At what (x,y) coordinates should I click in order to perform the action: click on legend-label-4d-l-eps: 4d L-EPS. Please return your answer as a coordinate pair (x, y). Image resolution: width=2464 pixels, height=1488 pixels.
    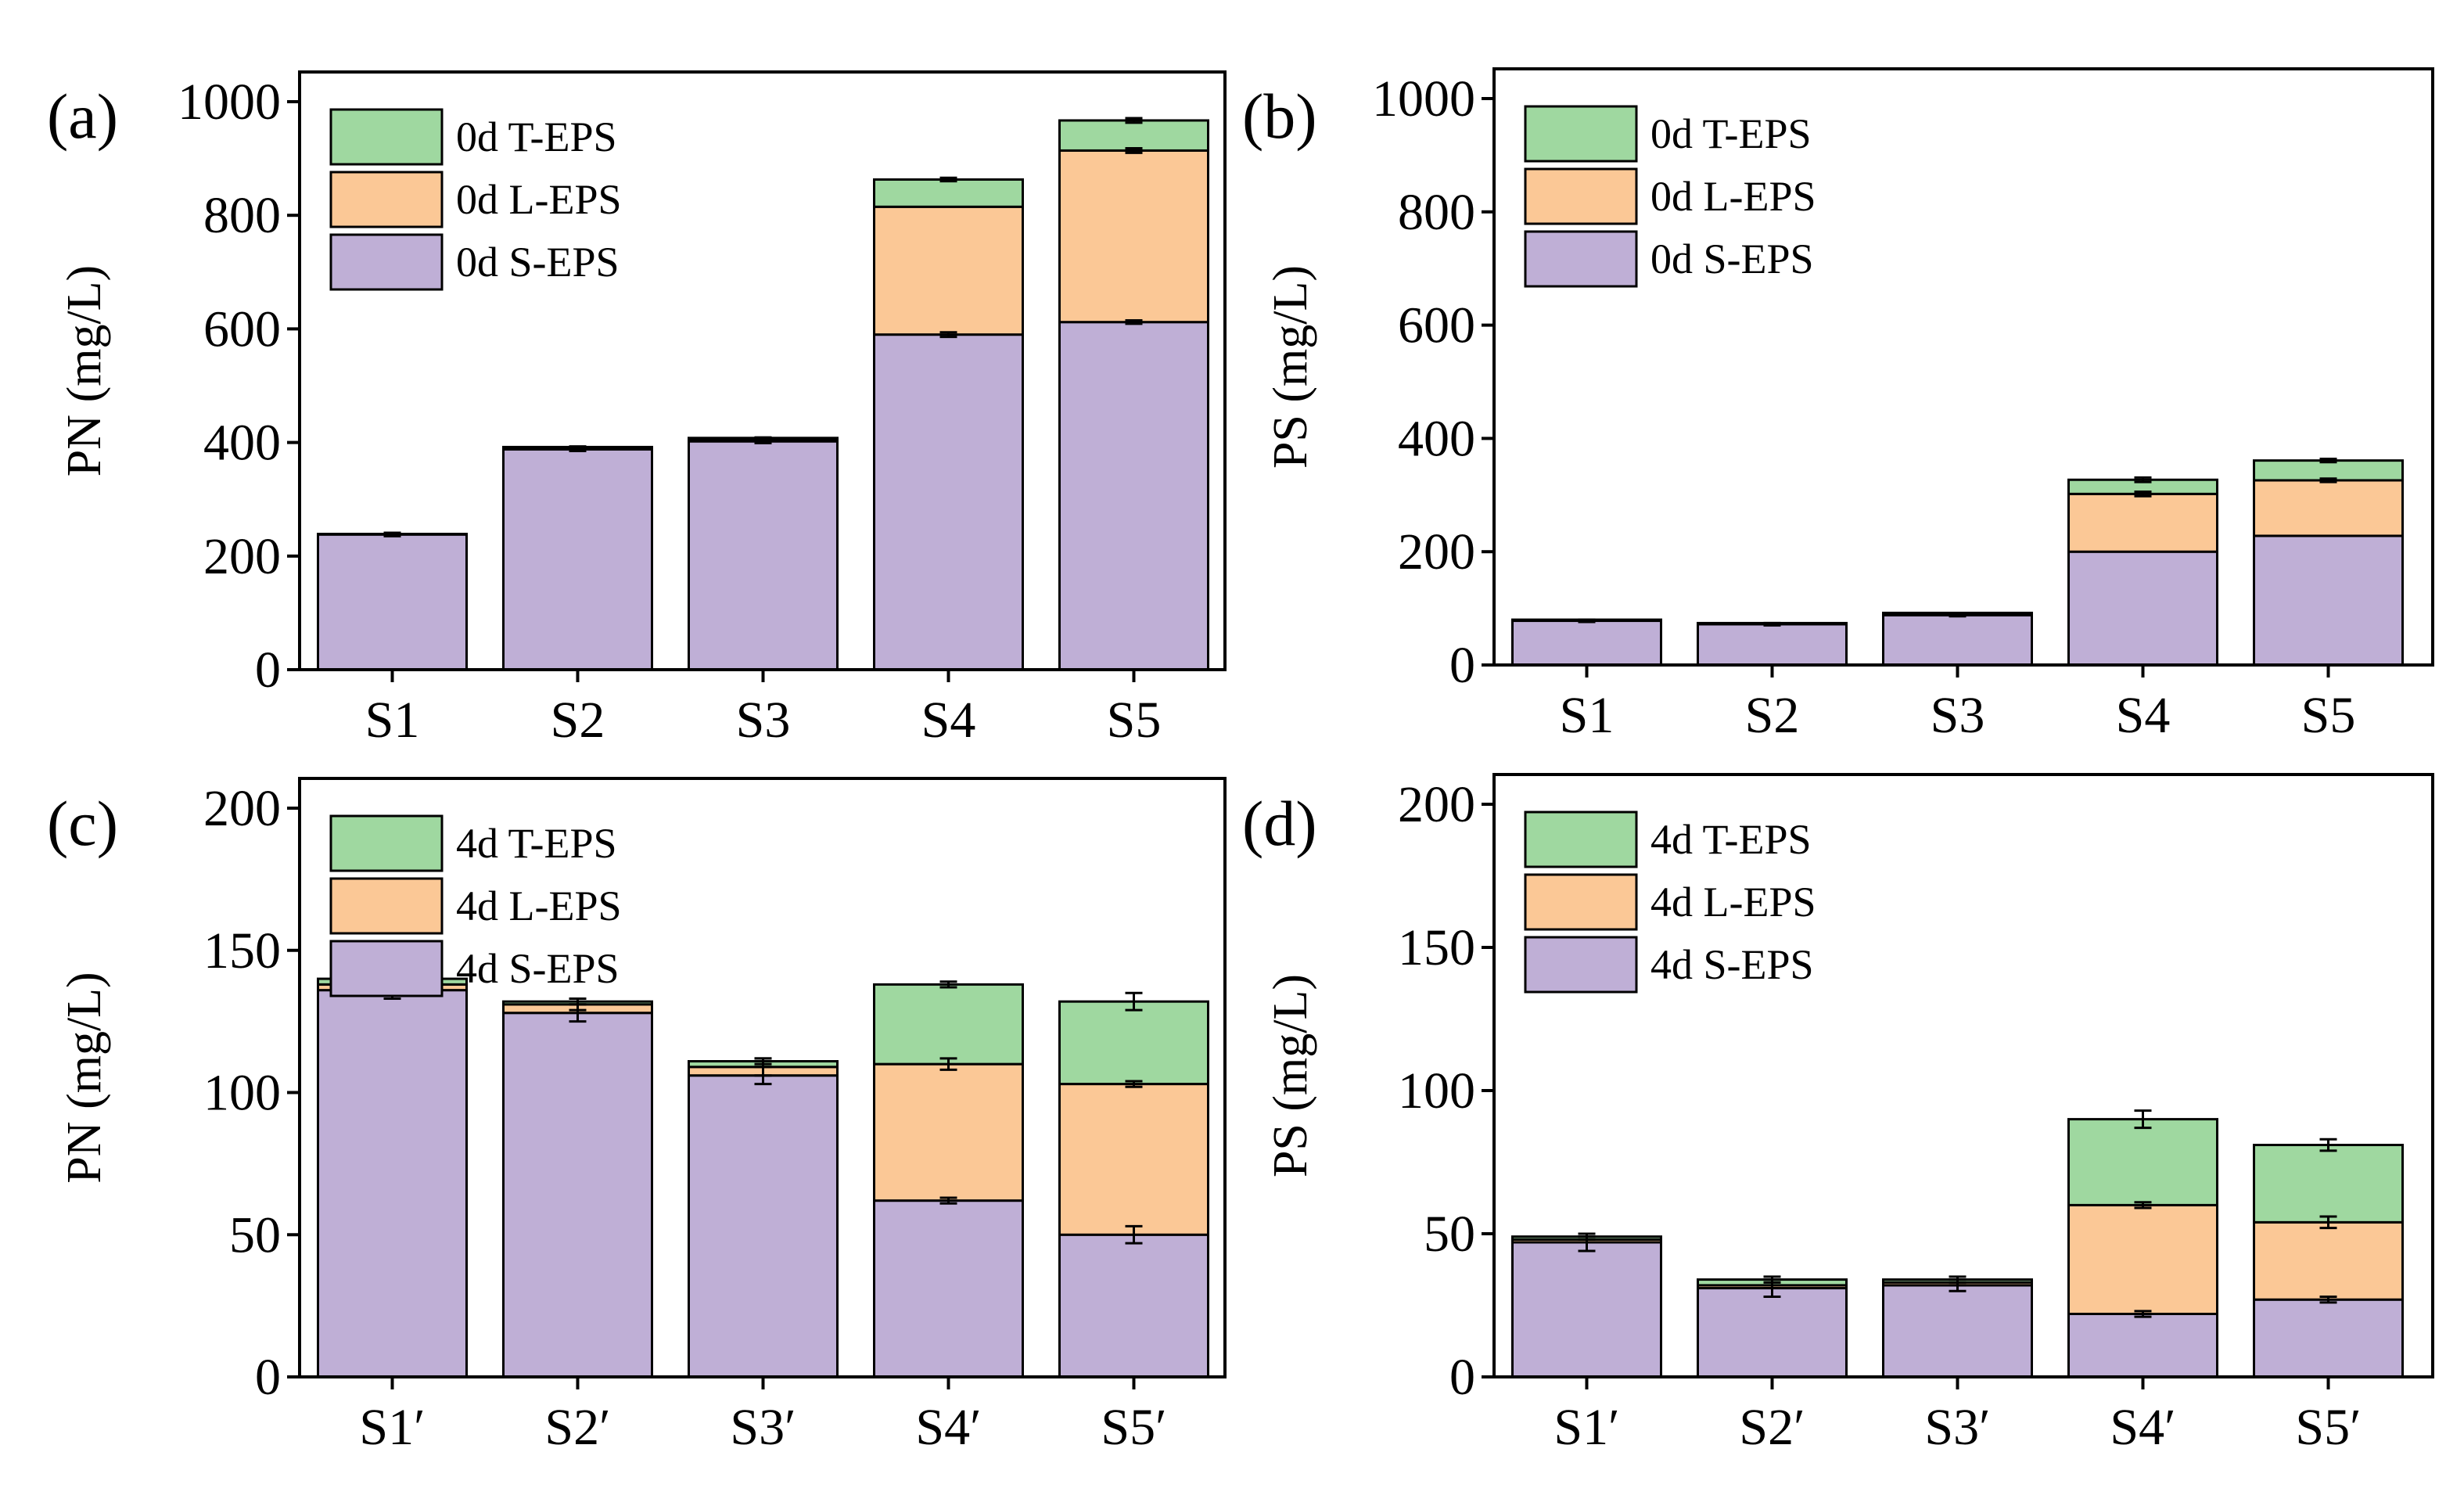
    Looking at the image, I should click on (1733, 903).